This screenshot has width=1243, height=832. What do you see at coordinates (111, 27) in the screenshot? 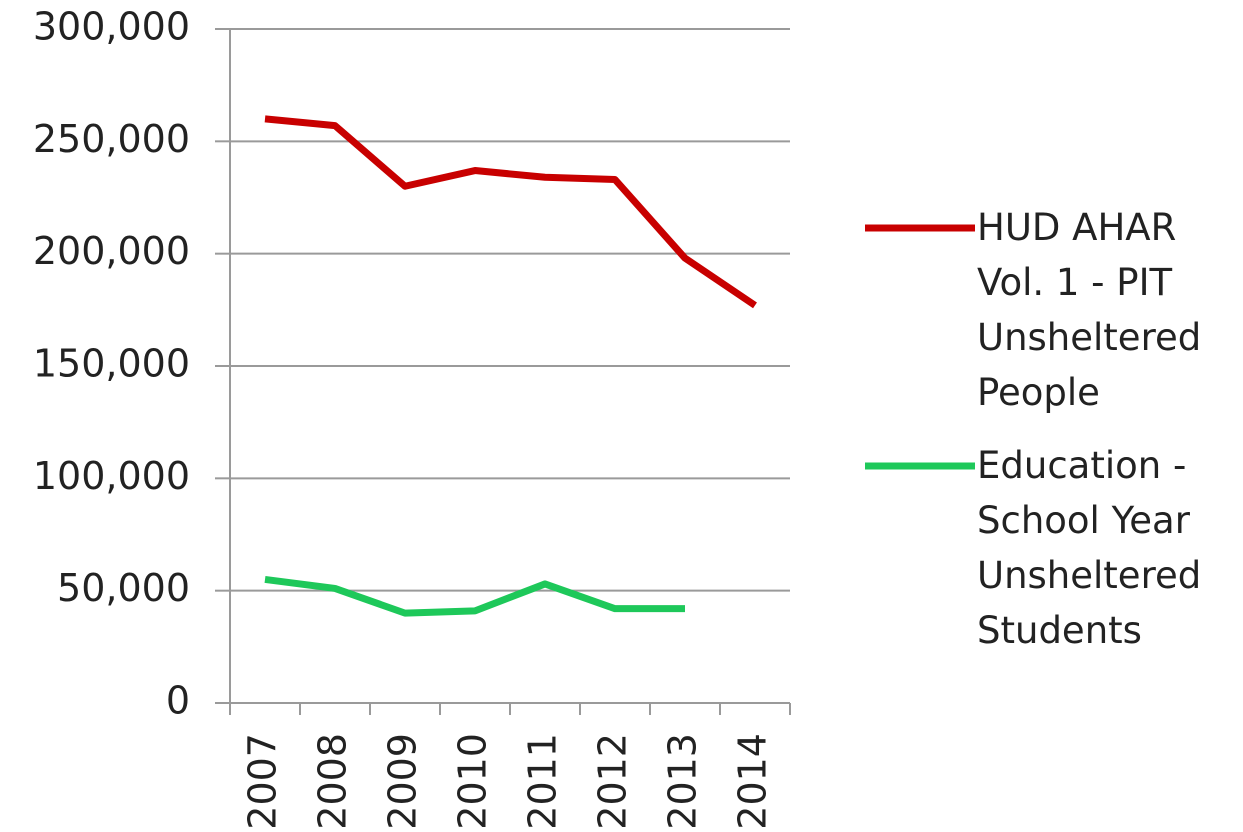
I see `y-tick-label: 300,000` at bounding box center [111, 27].